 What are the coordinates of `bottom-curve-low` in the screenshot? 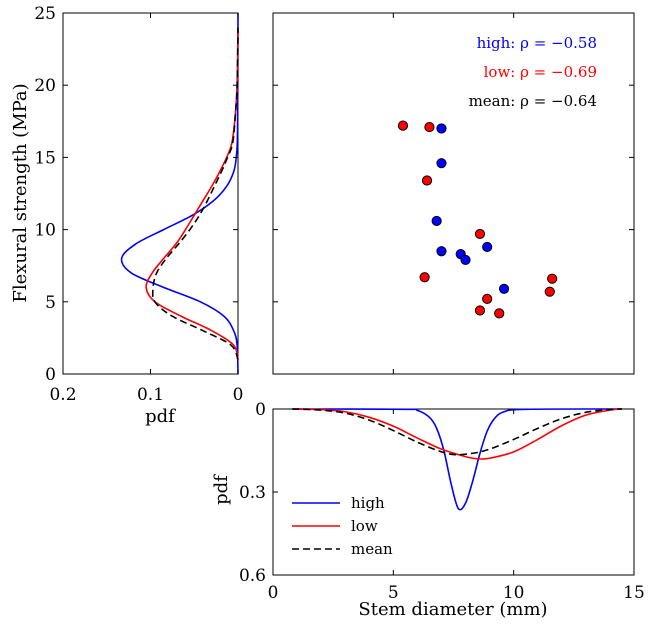 It's located at (457, 434).